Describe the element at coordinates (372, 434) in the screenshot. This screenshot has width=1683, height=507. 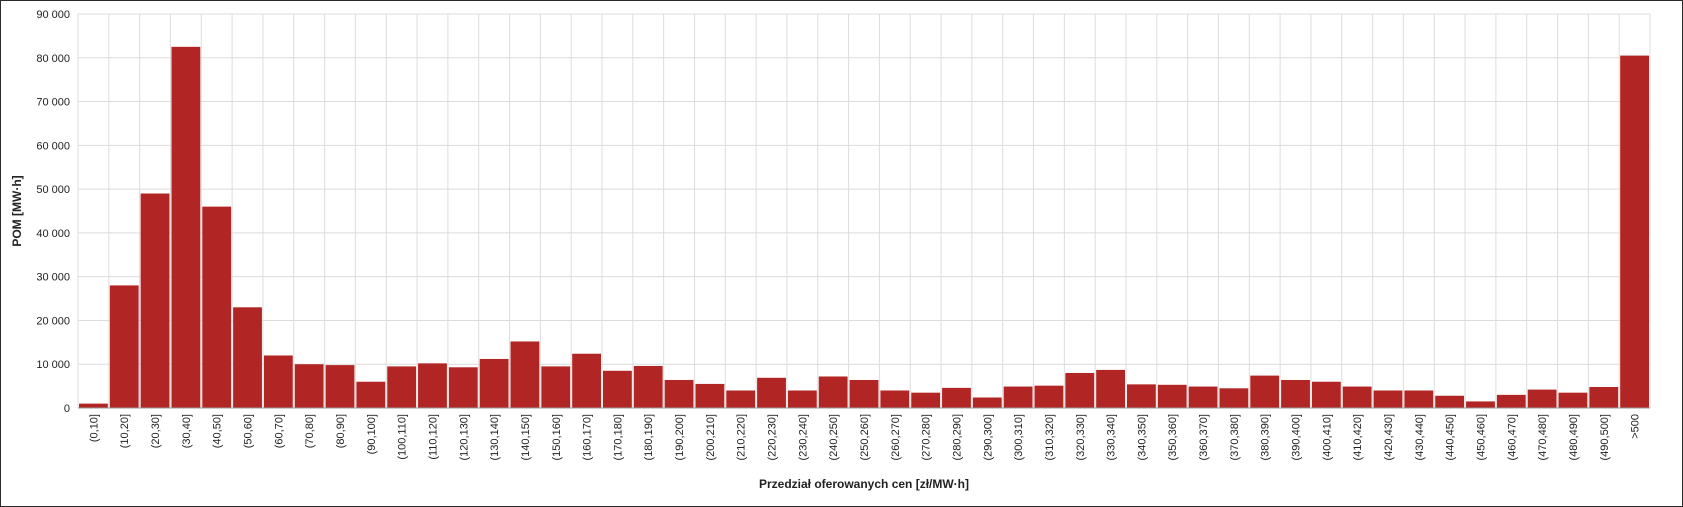
I see `x-tick-label: (90,100]` at that location.